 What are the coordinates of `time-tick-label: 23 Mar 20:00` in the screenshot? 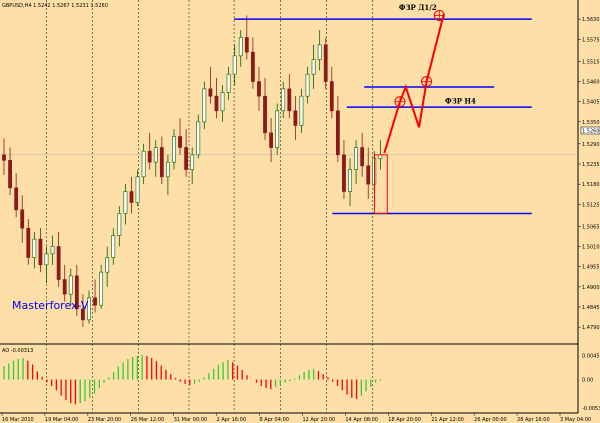 It's located at (104, 420).